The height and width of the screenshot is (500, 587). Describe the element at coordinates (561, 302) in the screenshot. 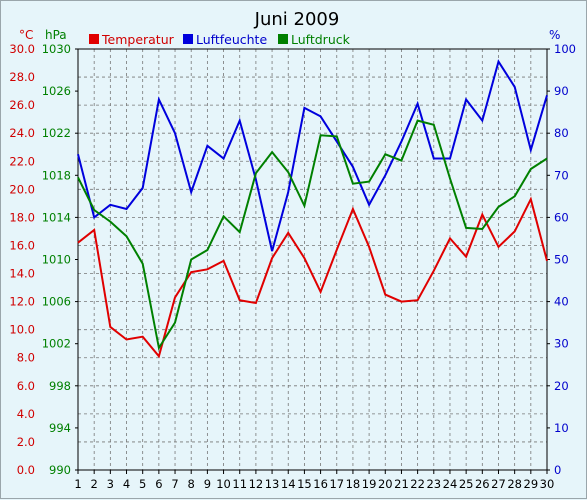

I see `humidity-tick-label: 40` at that location.